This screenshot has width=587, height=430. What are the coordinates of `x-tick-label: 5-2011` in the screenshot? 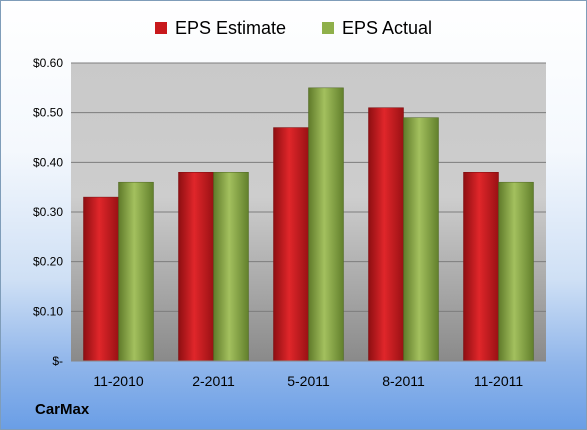 It's located at (308, 381).